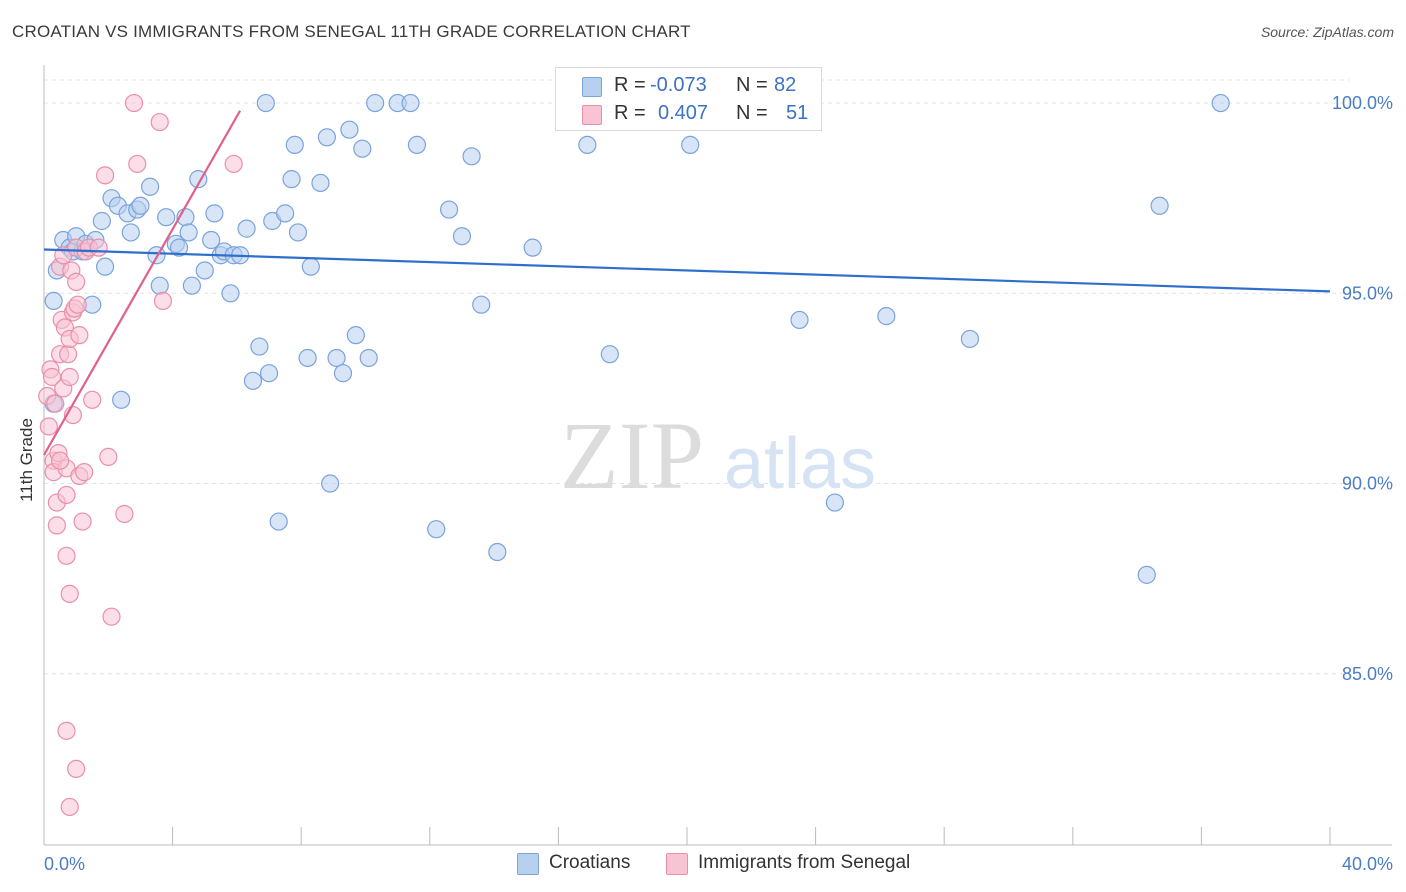 Image resolution: width=1406 pixels, height=892 pixels. What do you see at coordinates (687, 270) in the screenshot?
I see `trend-line-croatians` at bounding box center [687, 270].